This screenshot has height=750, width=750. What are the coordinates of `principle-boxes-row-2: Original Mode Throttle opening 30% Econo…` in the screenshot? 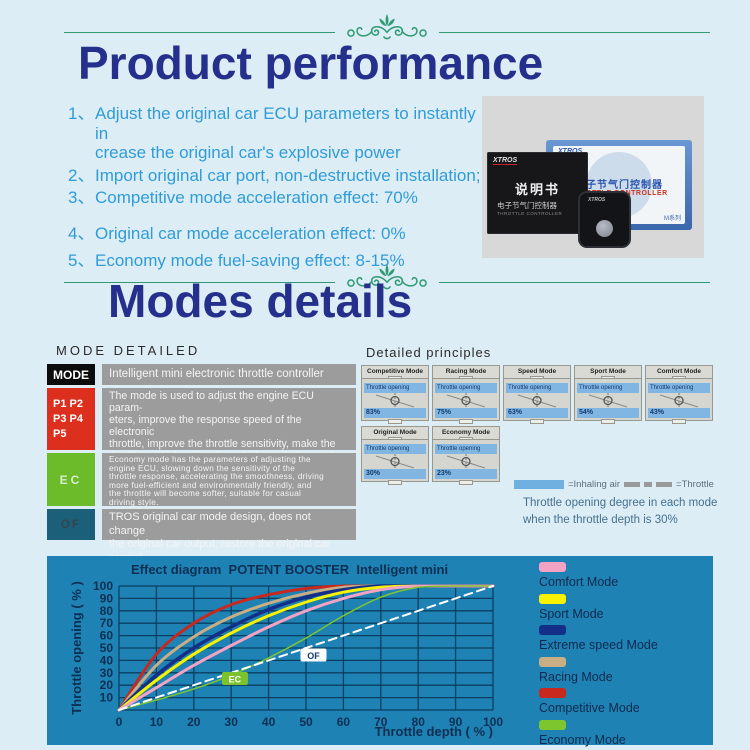 It's located at (430, 455).